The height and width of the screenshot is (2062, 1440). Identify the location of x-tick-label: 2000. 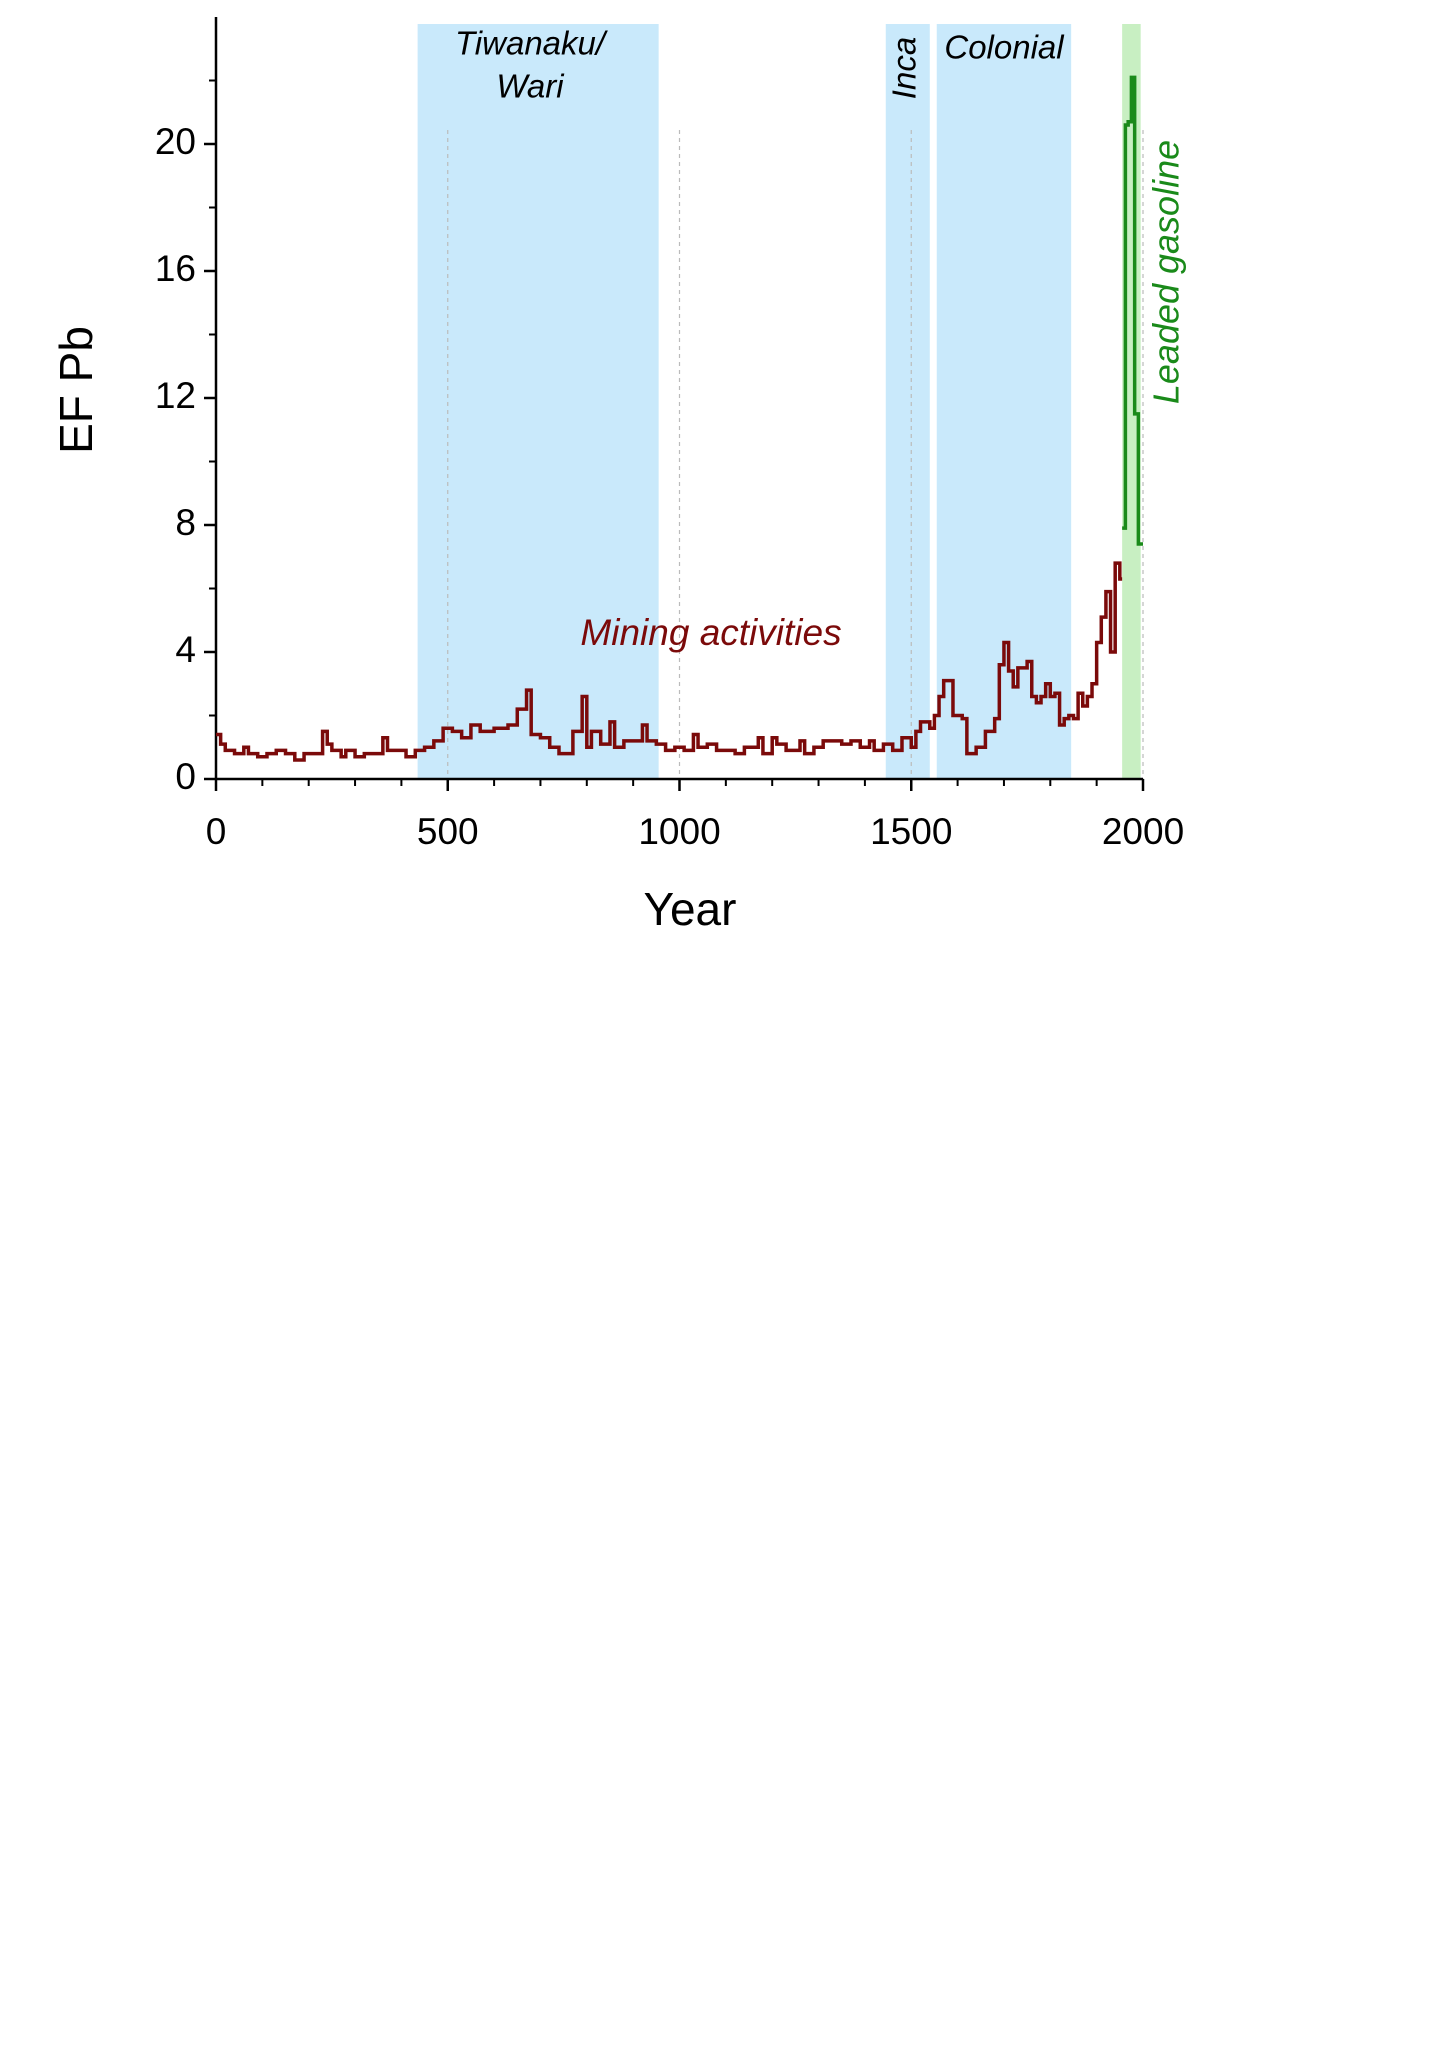
(1143, 831).